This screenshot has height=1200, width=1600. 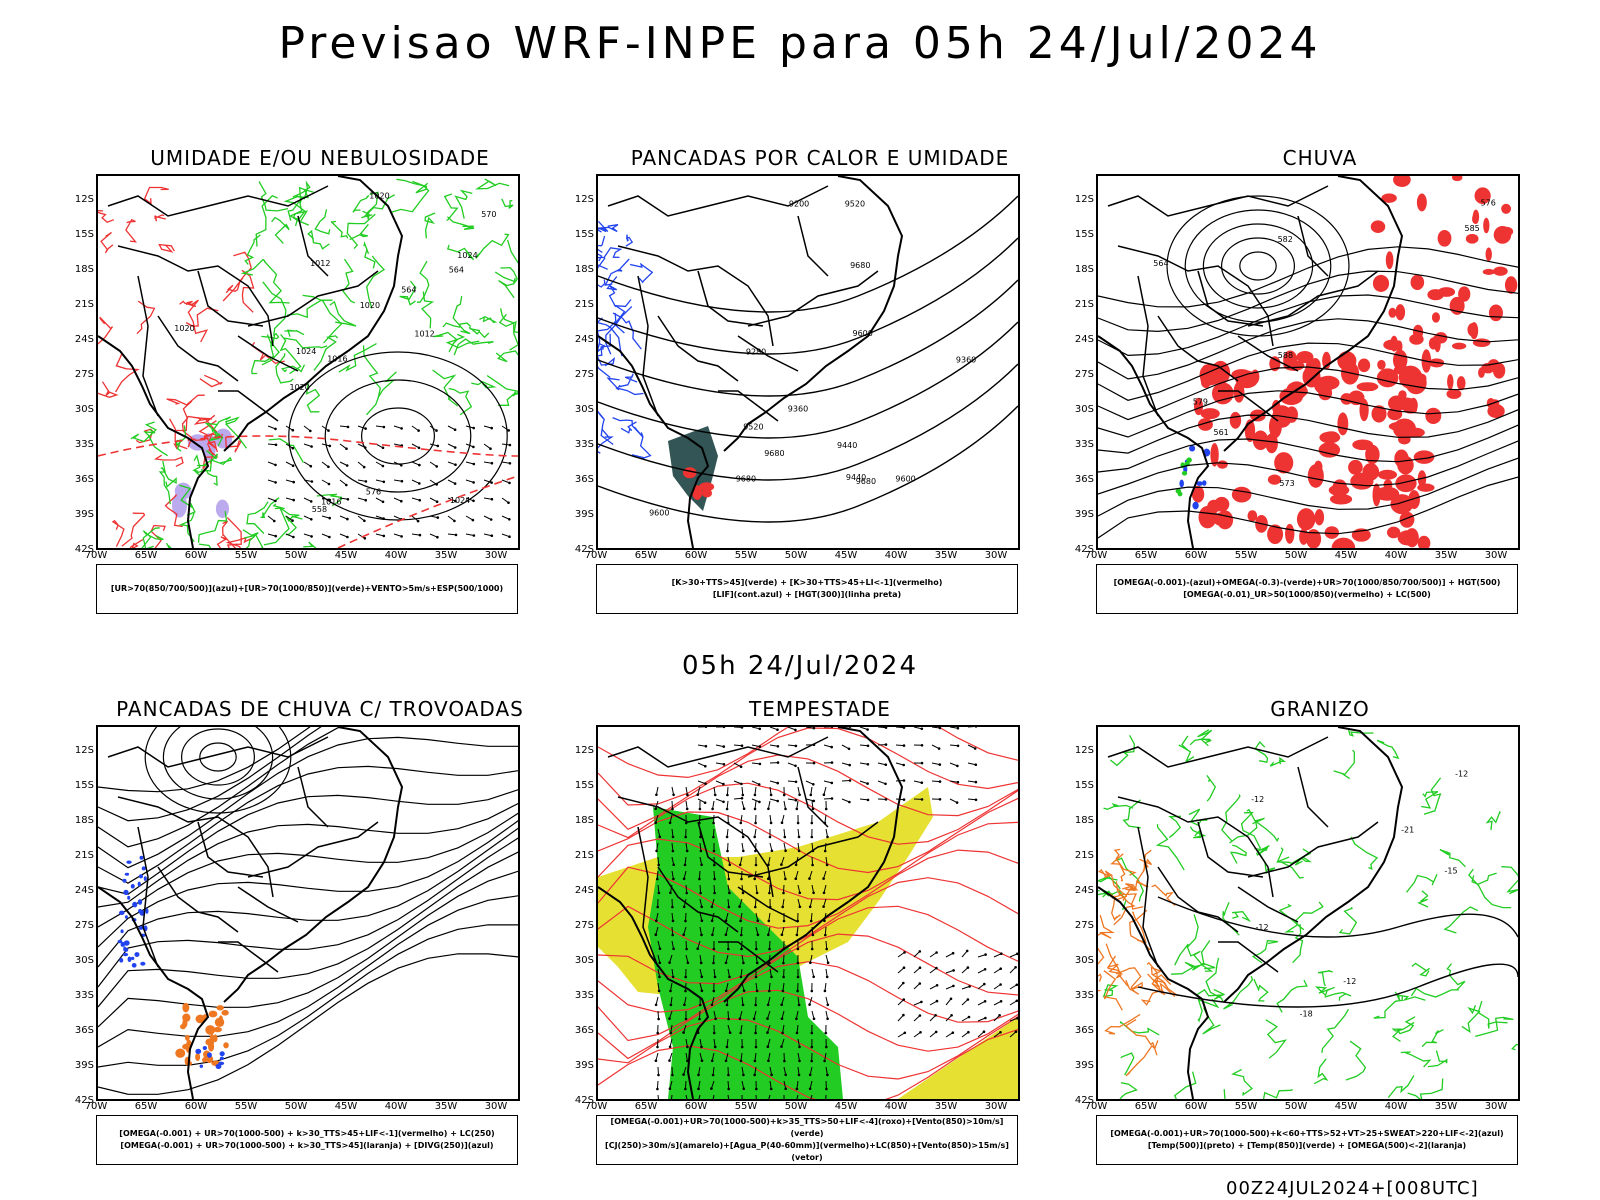 I want to click on lon-tick-label: 35W, so click(x=1446, y=555).